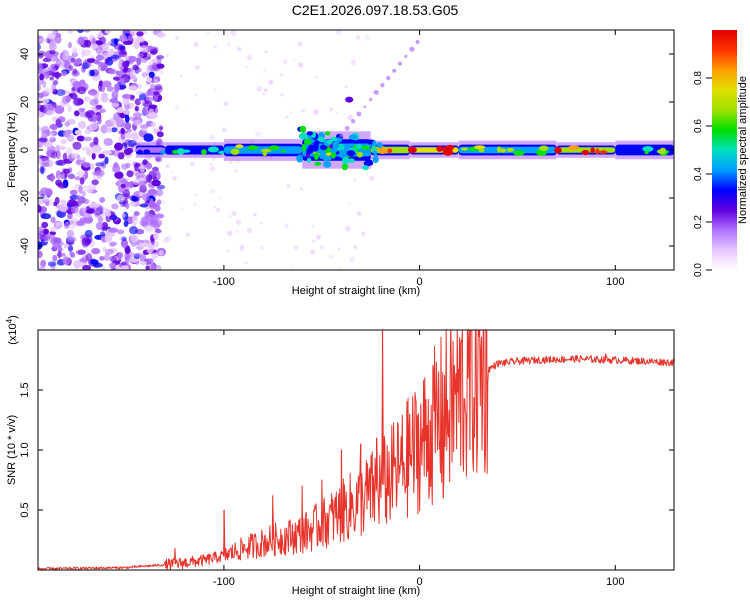  What do you see at coordinates (150, 150) in the screenshot?
I see `spectrogram-band-body` at bounding box center [150, 150].